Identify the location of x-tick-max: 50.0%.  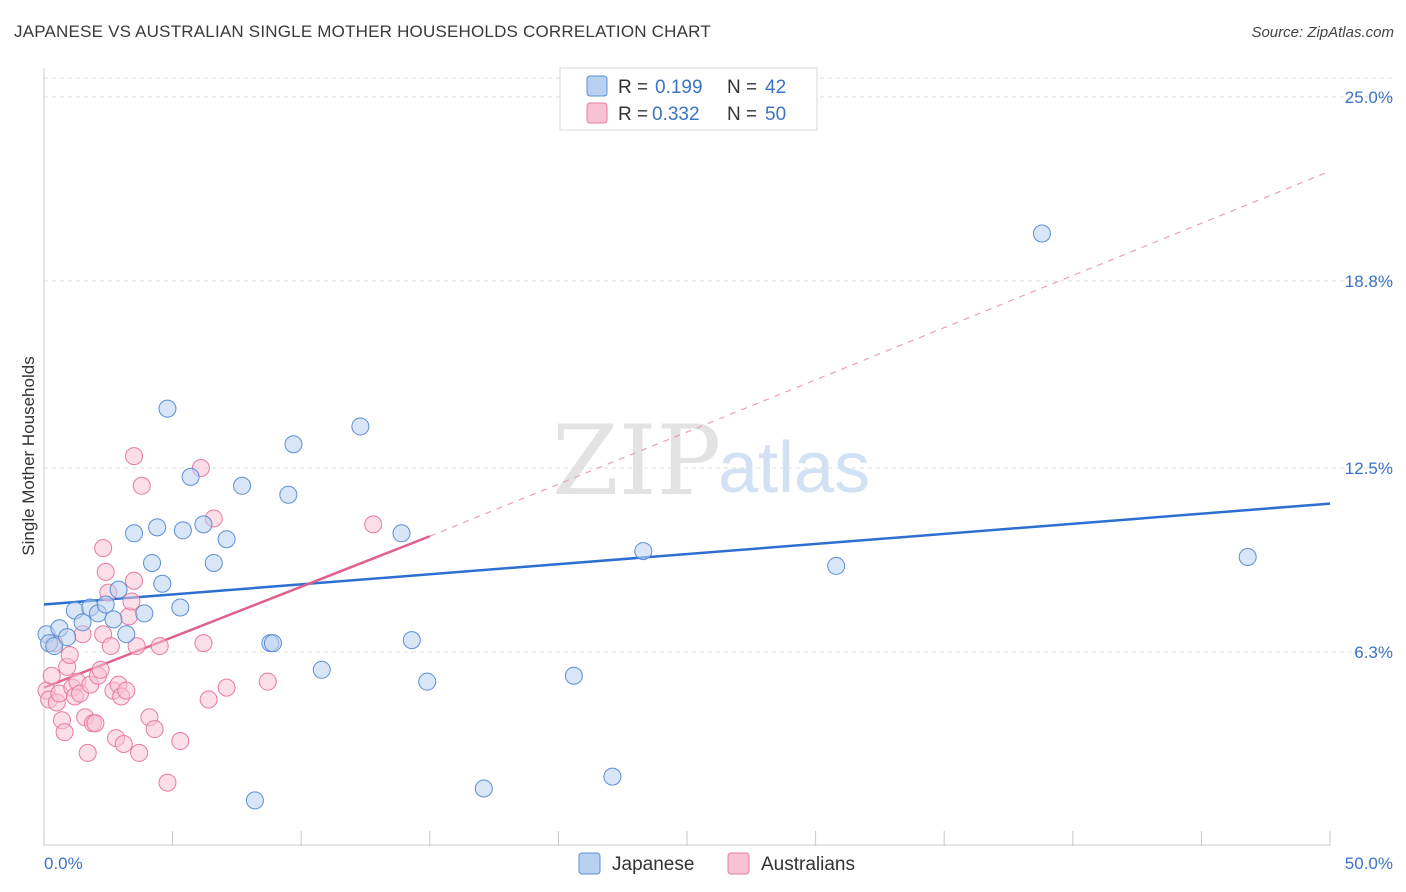
(1369, 863).